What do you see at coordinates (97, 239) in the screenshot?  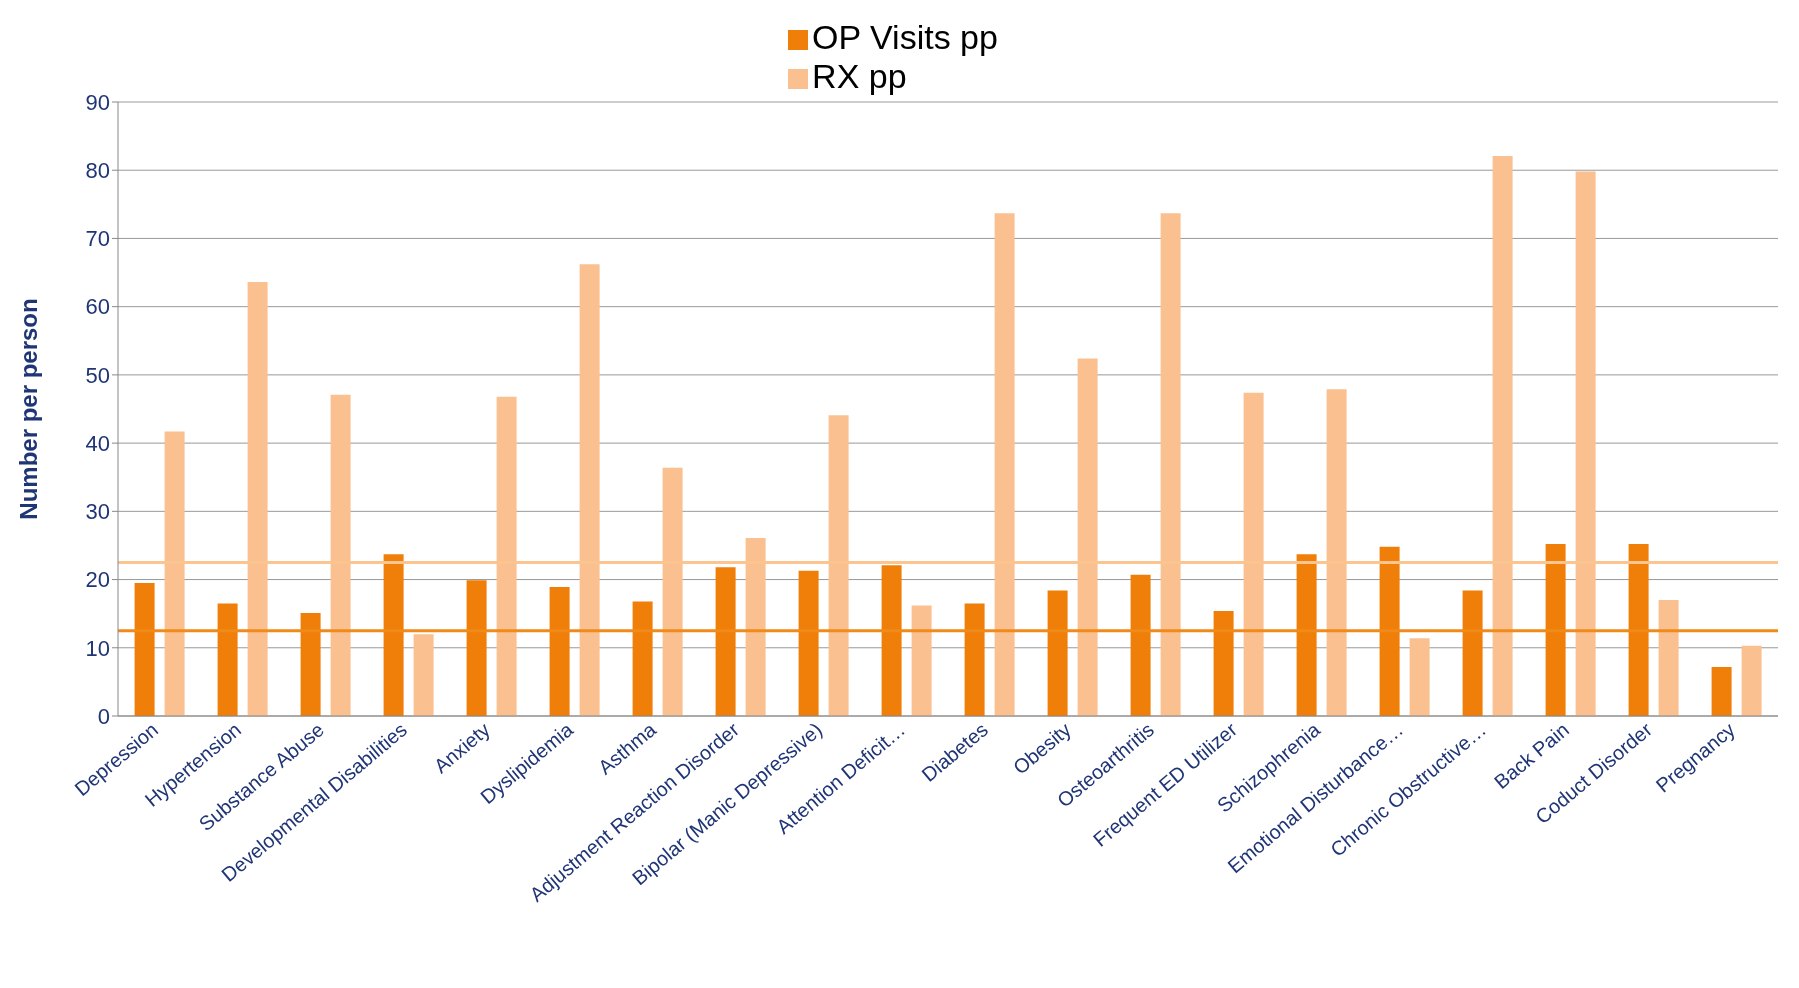 I see `y-tick-label: 70` at bounding box center [97, 239].